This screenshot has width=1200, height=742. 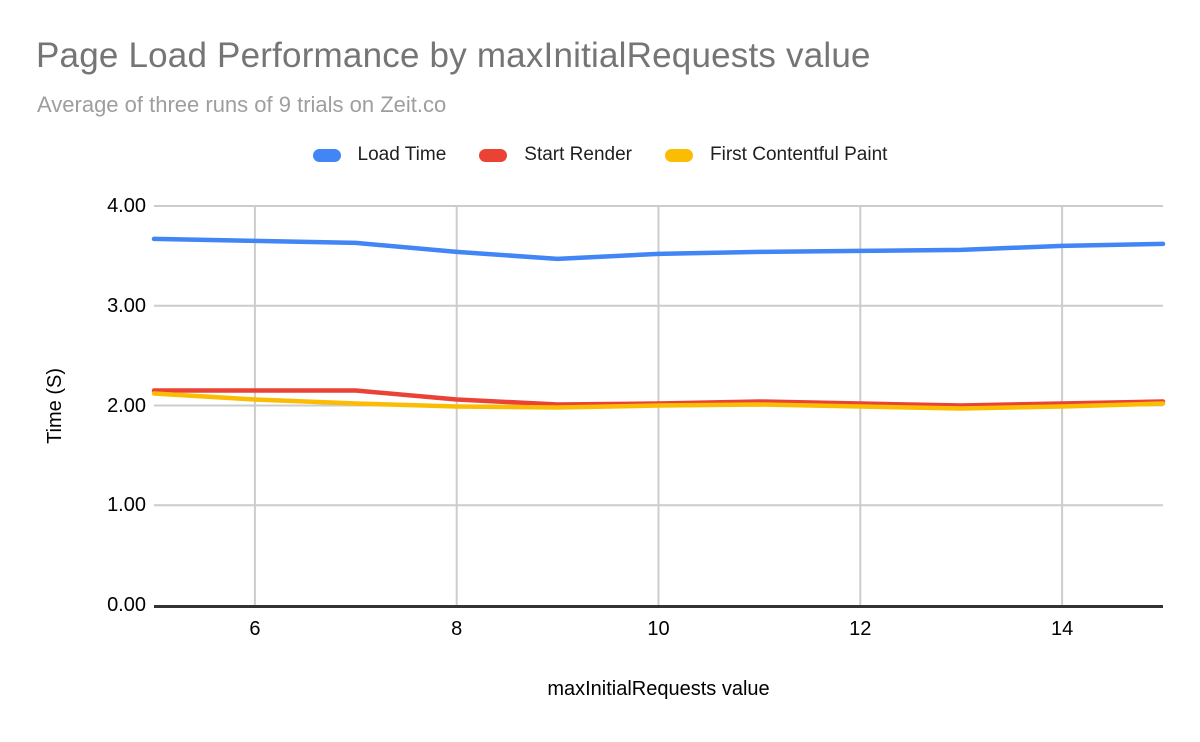 I want to click on legend-item-start-render: Start Render, so click(x=555, y=155).